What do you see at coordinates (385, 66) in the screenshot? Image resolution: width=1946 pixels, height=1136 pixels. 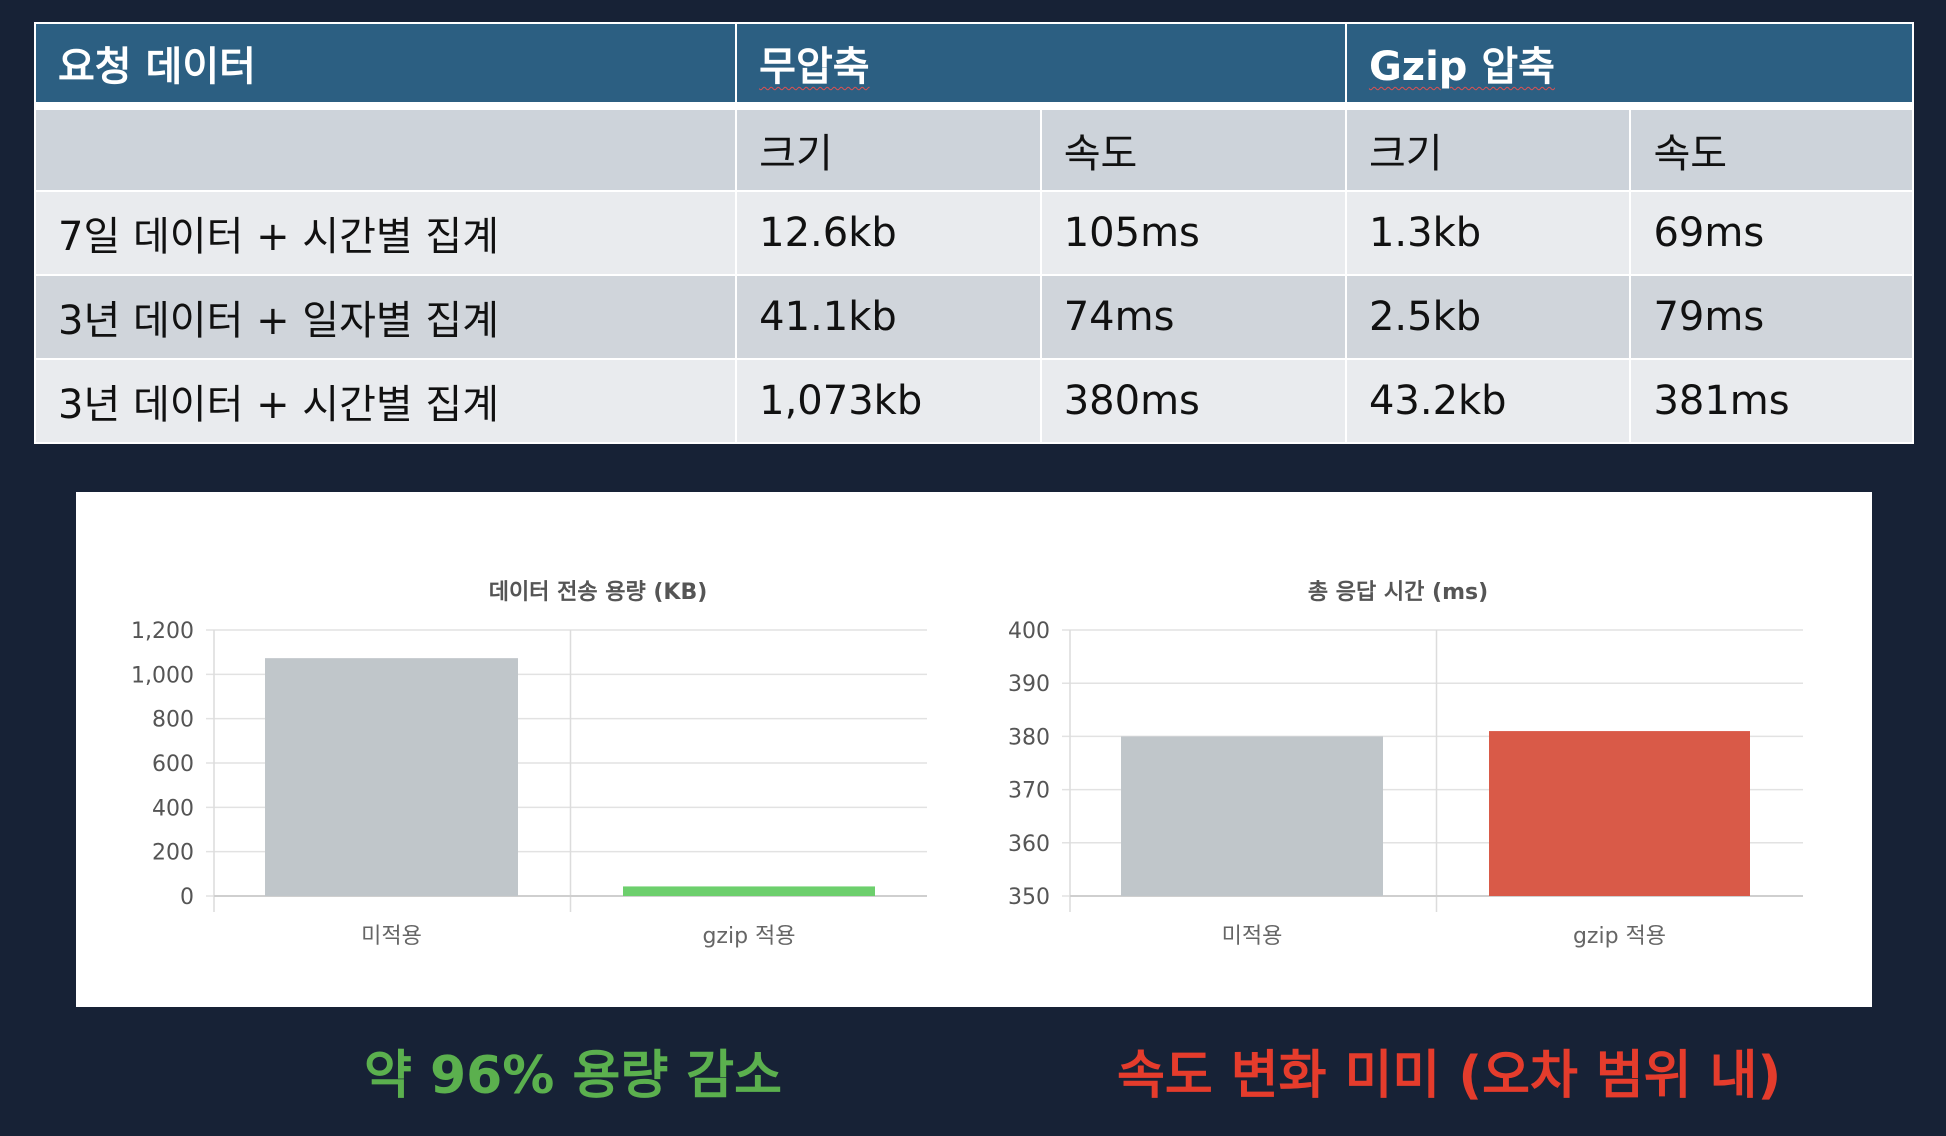 I see `header-request-data: 요청 데이터` at bounding box center [385, 66].